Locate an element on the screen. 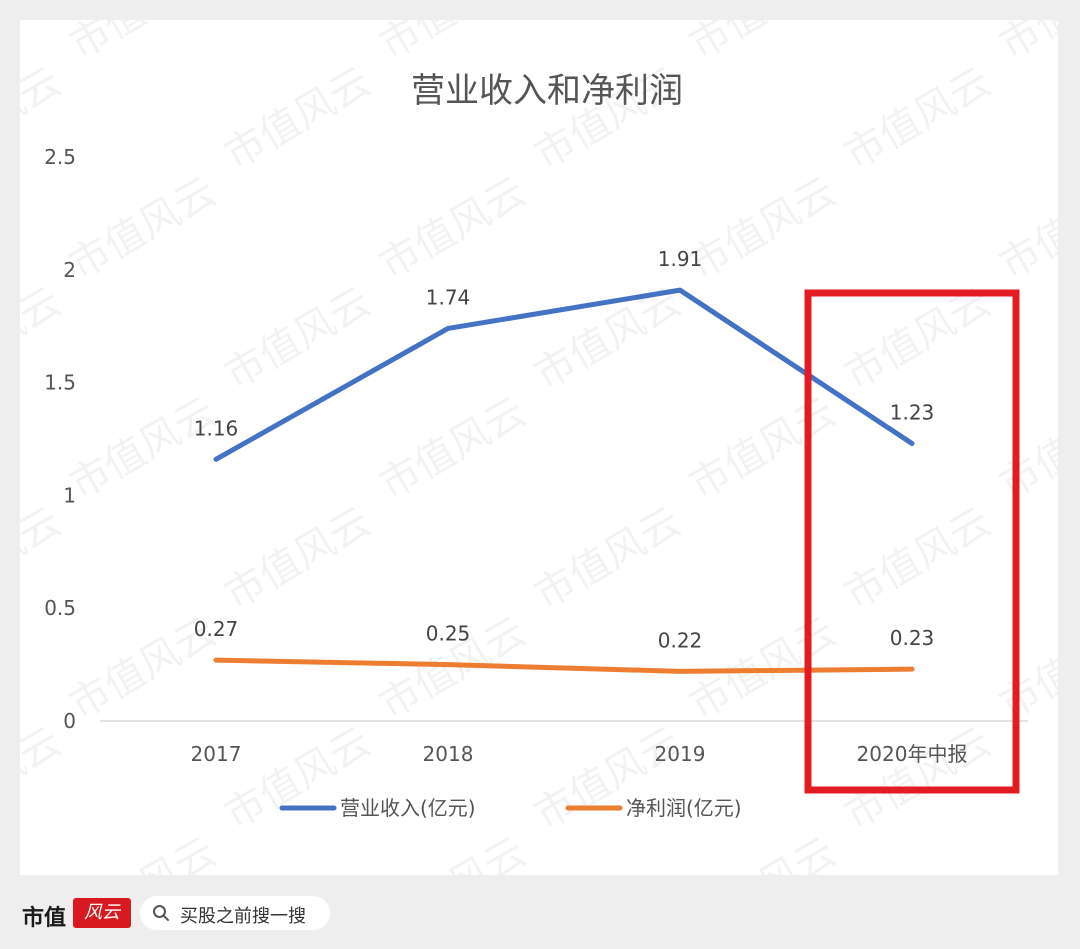 The height and width of the screenshot is (949, 1080). watermark-text-65: 市值风云 is located at coordinates (453, 852).